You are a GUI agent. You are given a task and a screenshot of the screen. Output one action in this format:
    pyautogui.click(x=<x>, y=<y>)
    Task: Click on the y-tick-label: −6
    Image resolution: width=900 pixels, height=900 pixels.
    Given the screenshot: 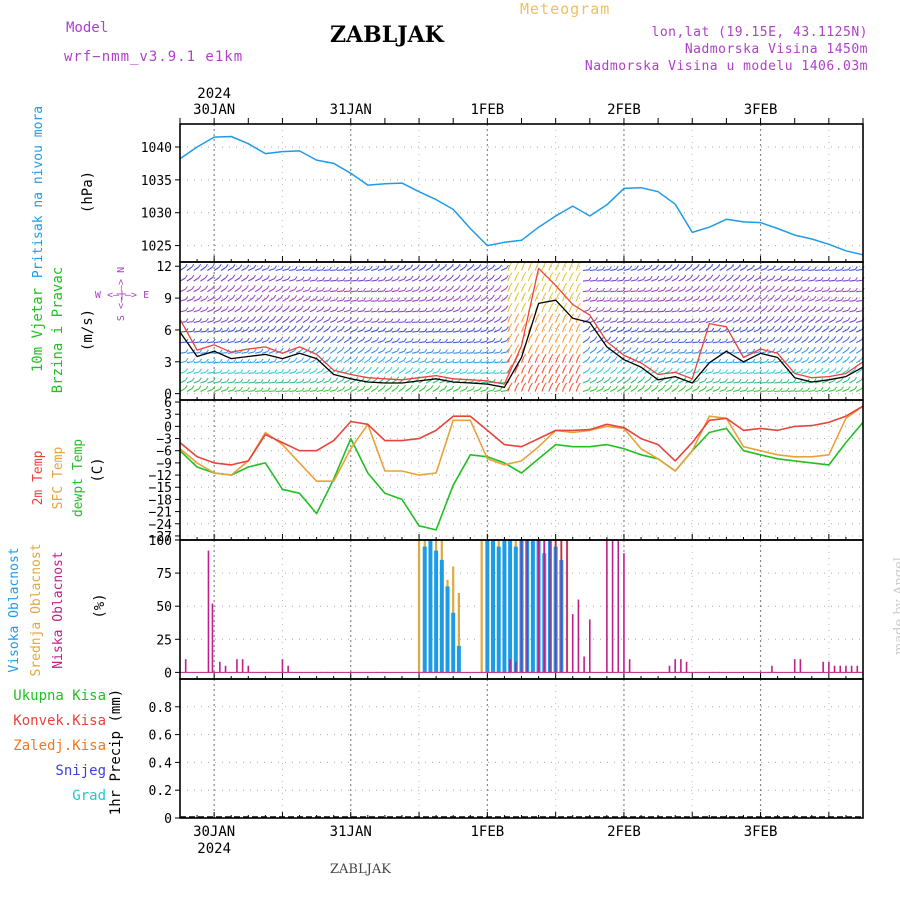 What is the action you would take?
    pyautogui.click(x=164, y=452)
    